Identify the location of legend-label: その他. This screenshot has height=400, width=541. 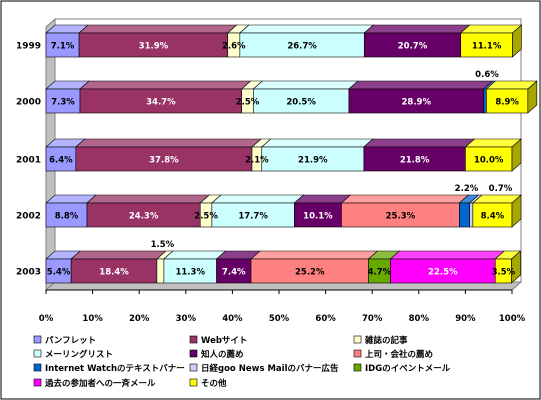
(214, 383).